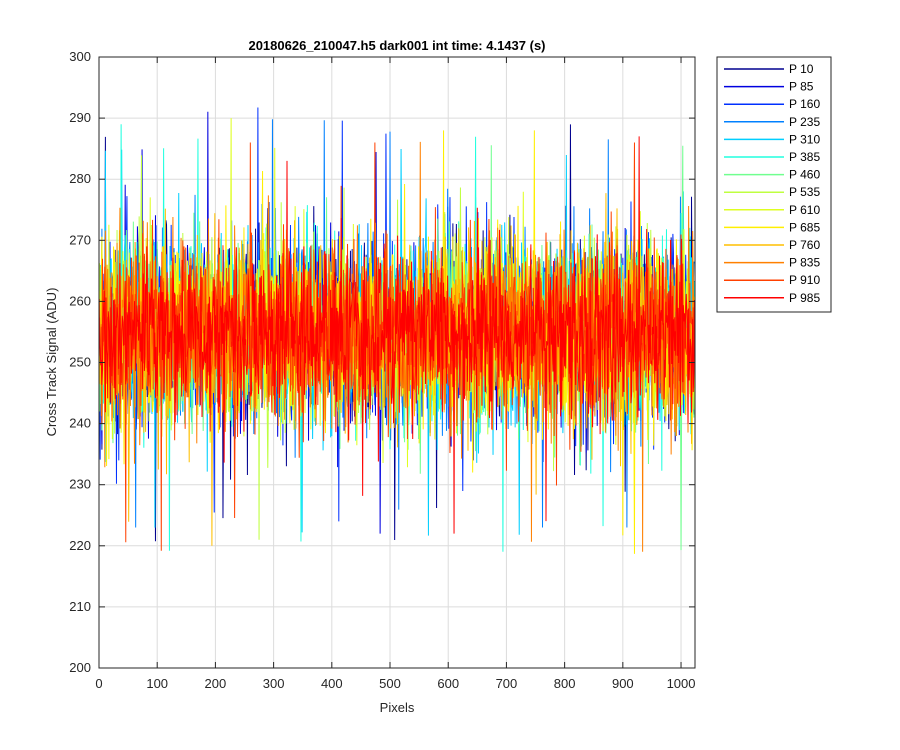 This screenshot has height=750, width=900. Describe the element at coordinates (80, 667) in the screenshot. I see `y-tick-label: 200` at that location.